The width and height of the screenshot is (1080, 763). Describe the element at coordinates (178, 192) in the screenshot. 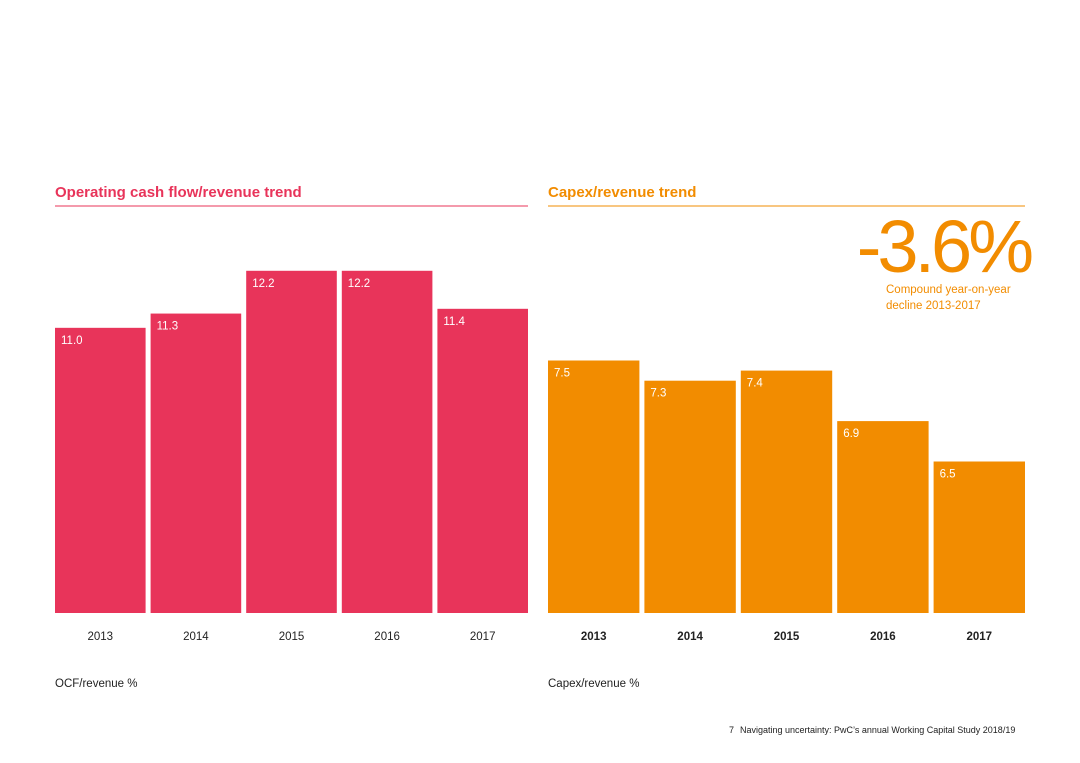

I see `chart-title: Operating cash flow/revenue trend` at that location.